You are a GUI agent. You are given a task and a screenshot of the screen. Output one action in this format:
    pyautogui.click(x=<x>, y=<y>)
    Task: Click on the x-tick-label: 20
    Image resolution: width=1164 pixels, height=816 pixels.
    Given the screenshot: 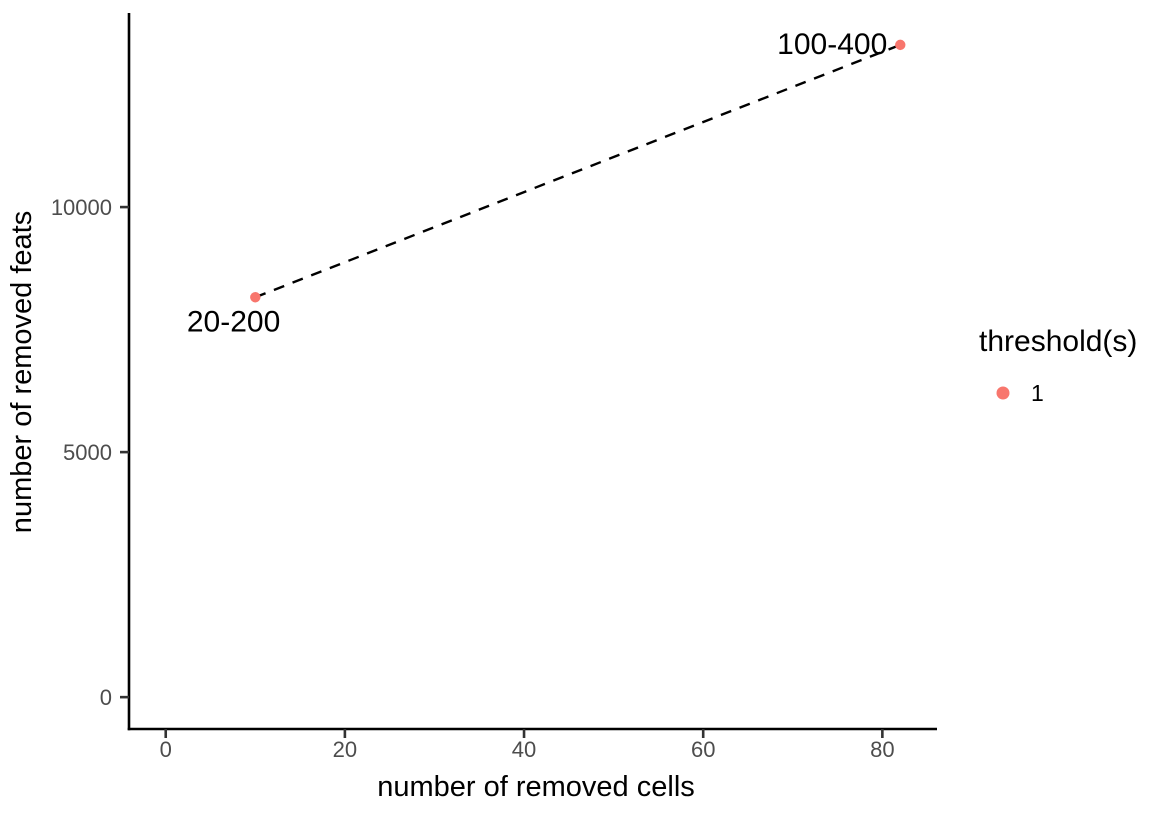 What is the action you would take?
    pyautogui.click(x=345, y=749)
    